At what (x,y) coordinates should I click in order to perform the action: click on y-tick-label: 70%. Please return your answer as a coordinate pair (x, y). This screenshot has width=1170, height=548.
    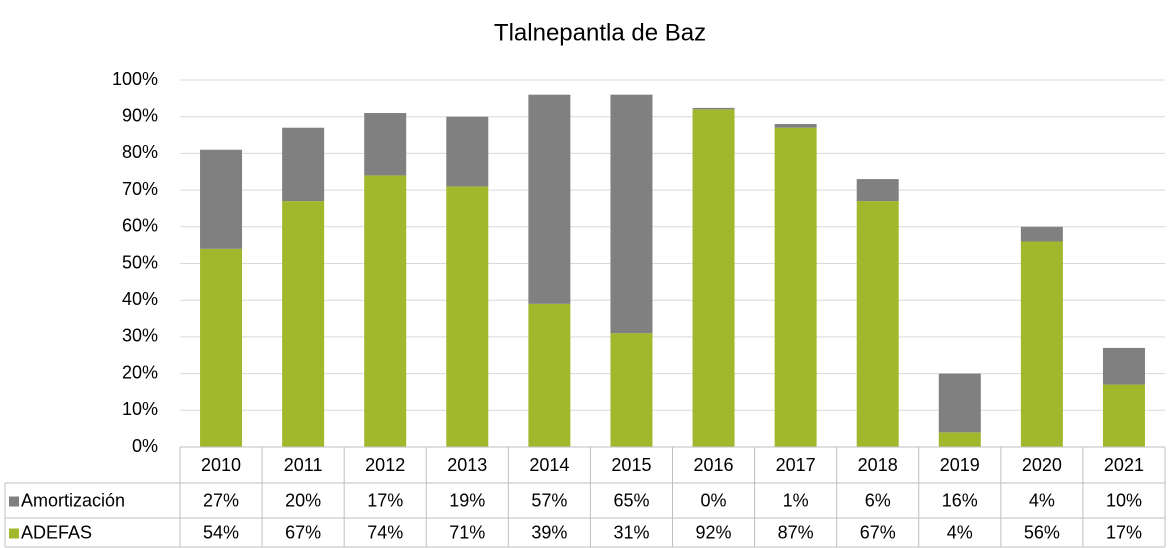
    Looking at the image, I should click on (140, 189).